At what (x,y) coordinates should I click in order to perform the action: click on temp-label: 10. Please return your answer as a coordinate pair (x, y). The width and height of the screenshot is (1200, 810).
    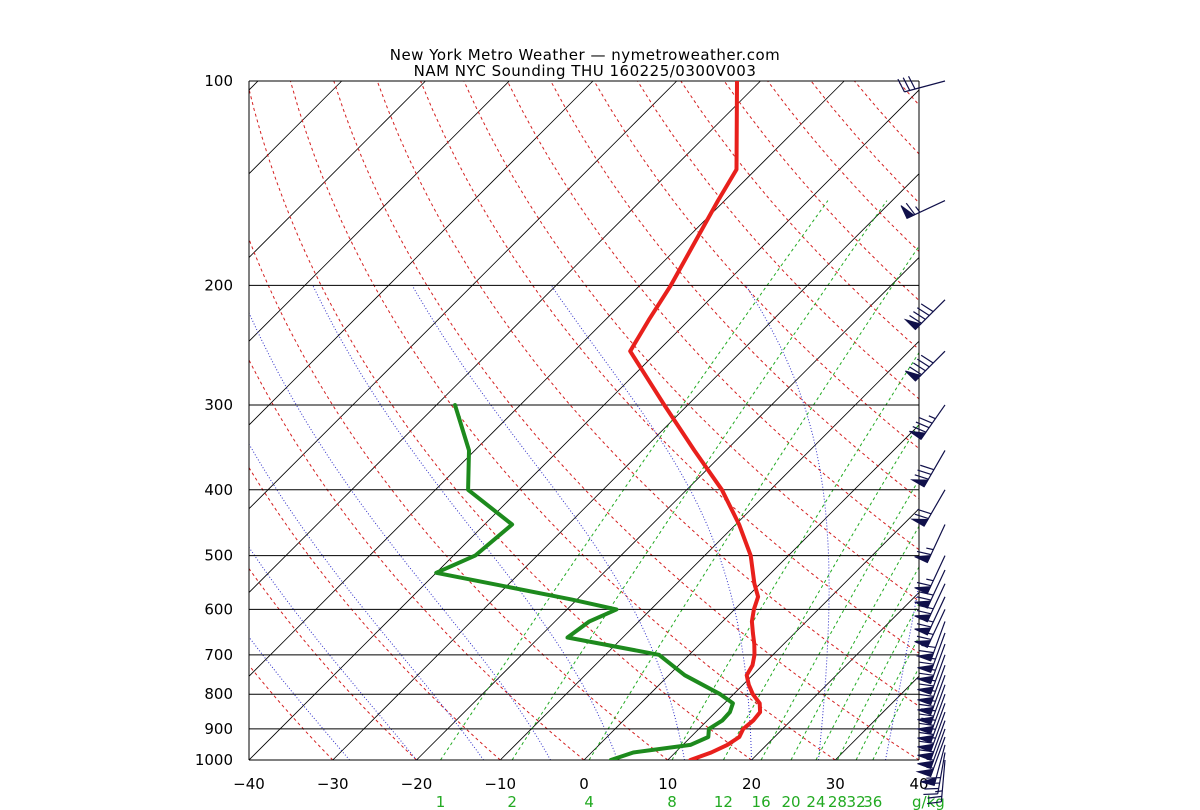
    Looking at the image, I should click on (667, 784).